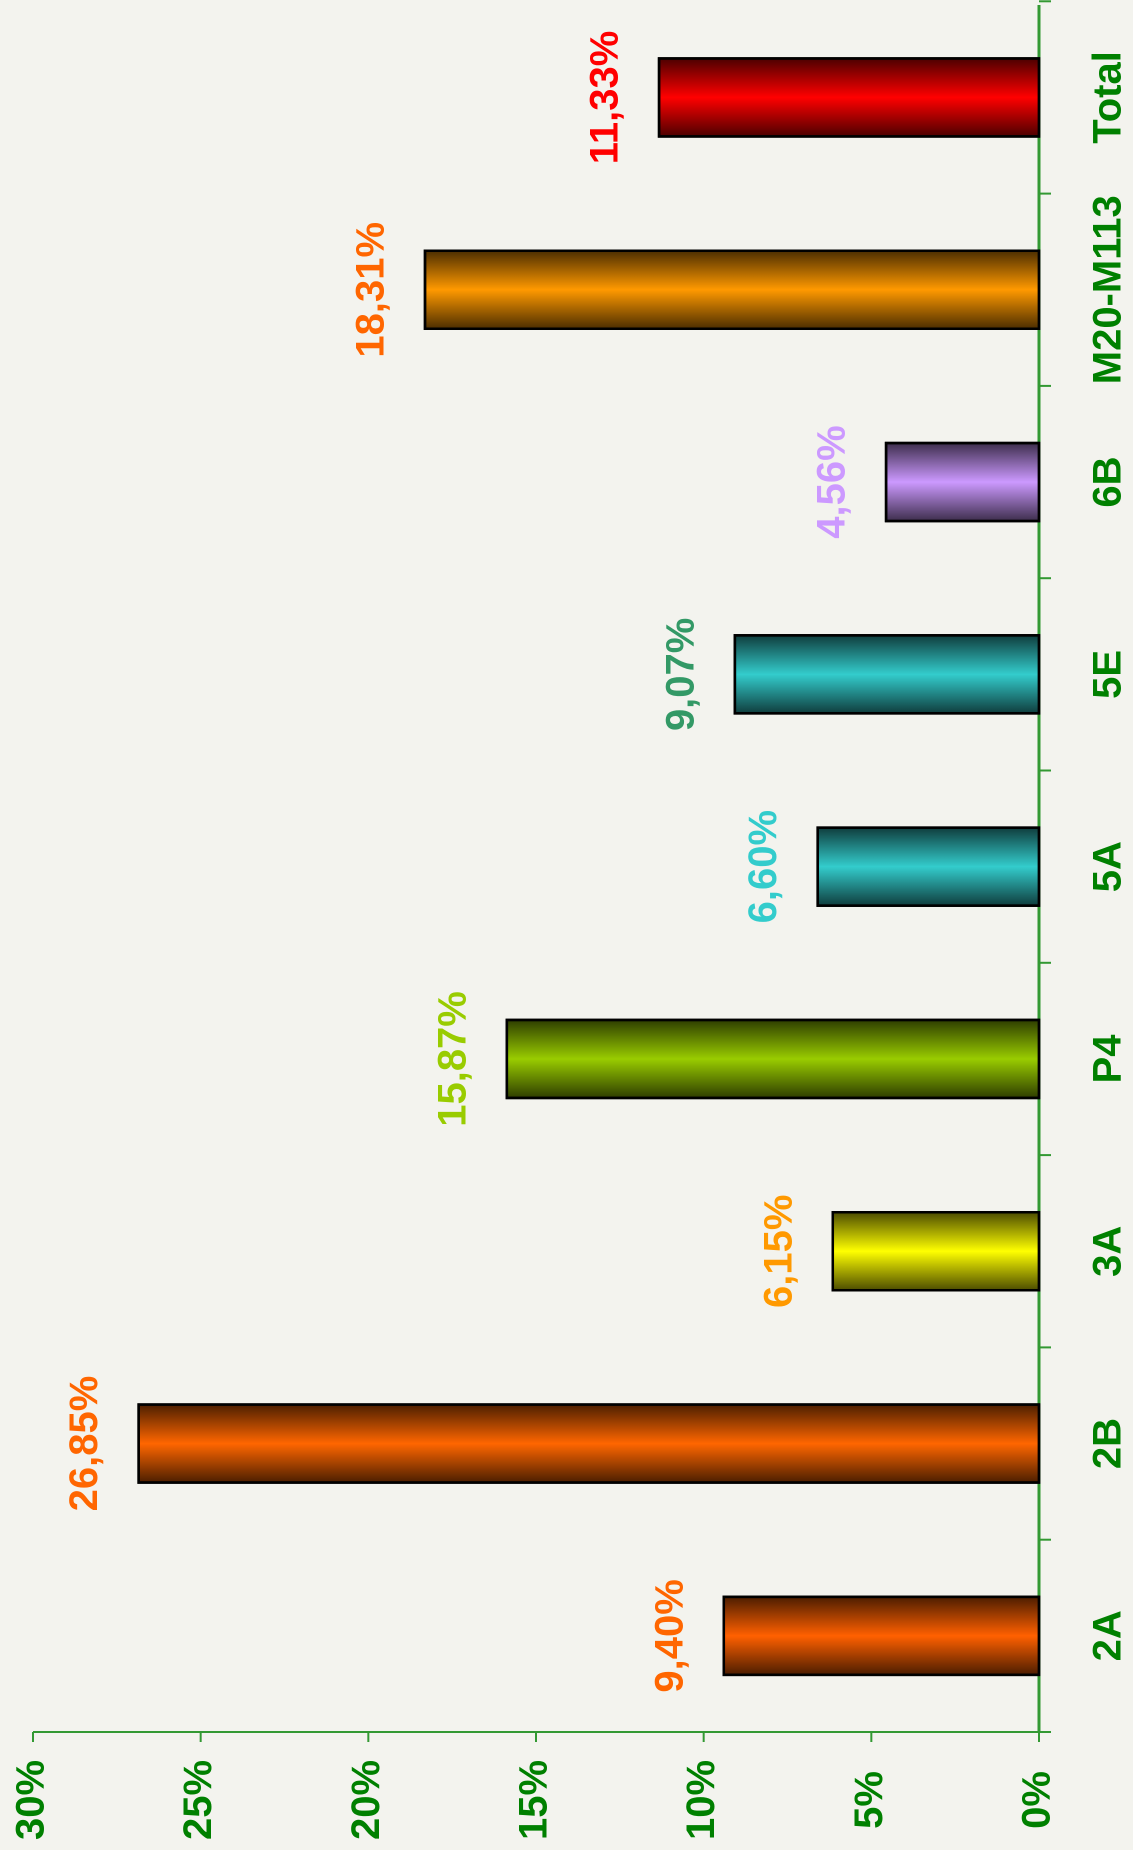  I want to click on x-tick-label: 10%, so click(701, 1800).